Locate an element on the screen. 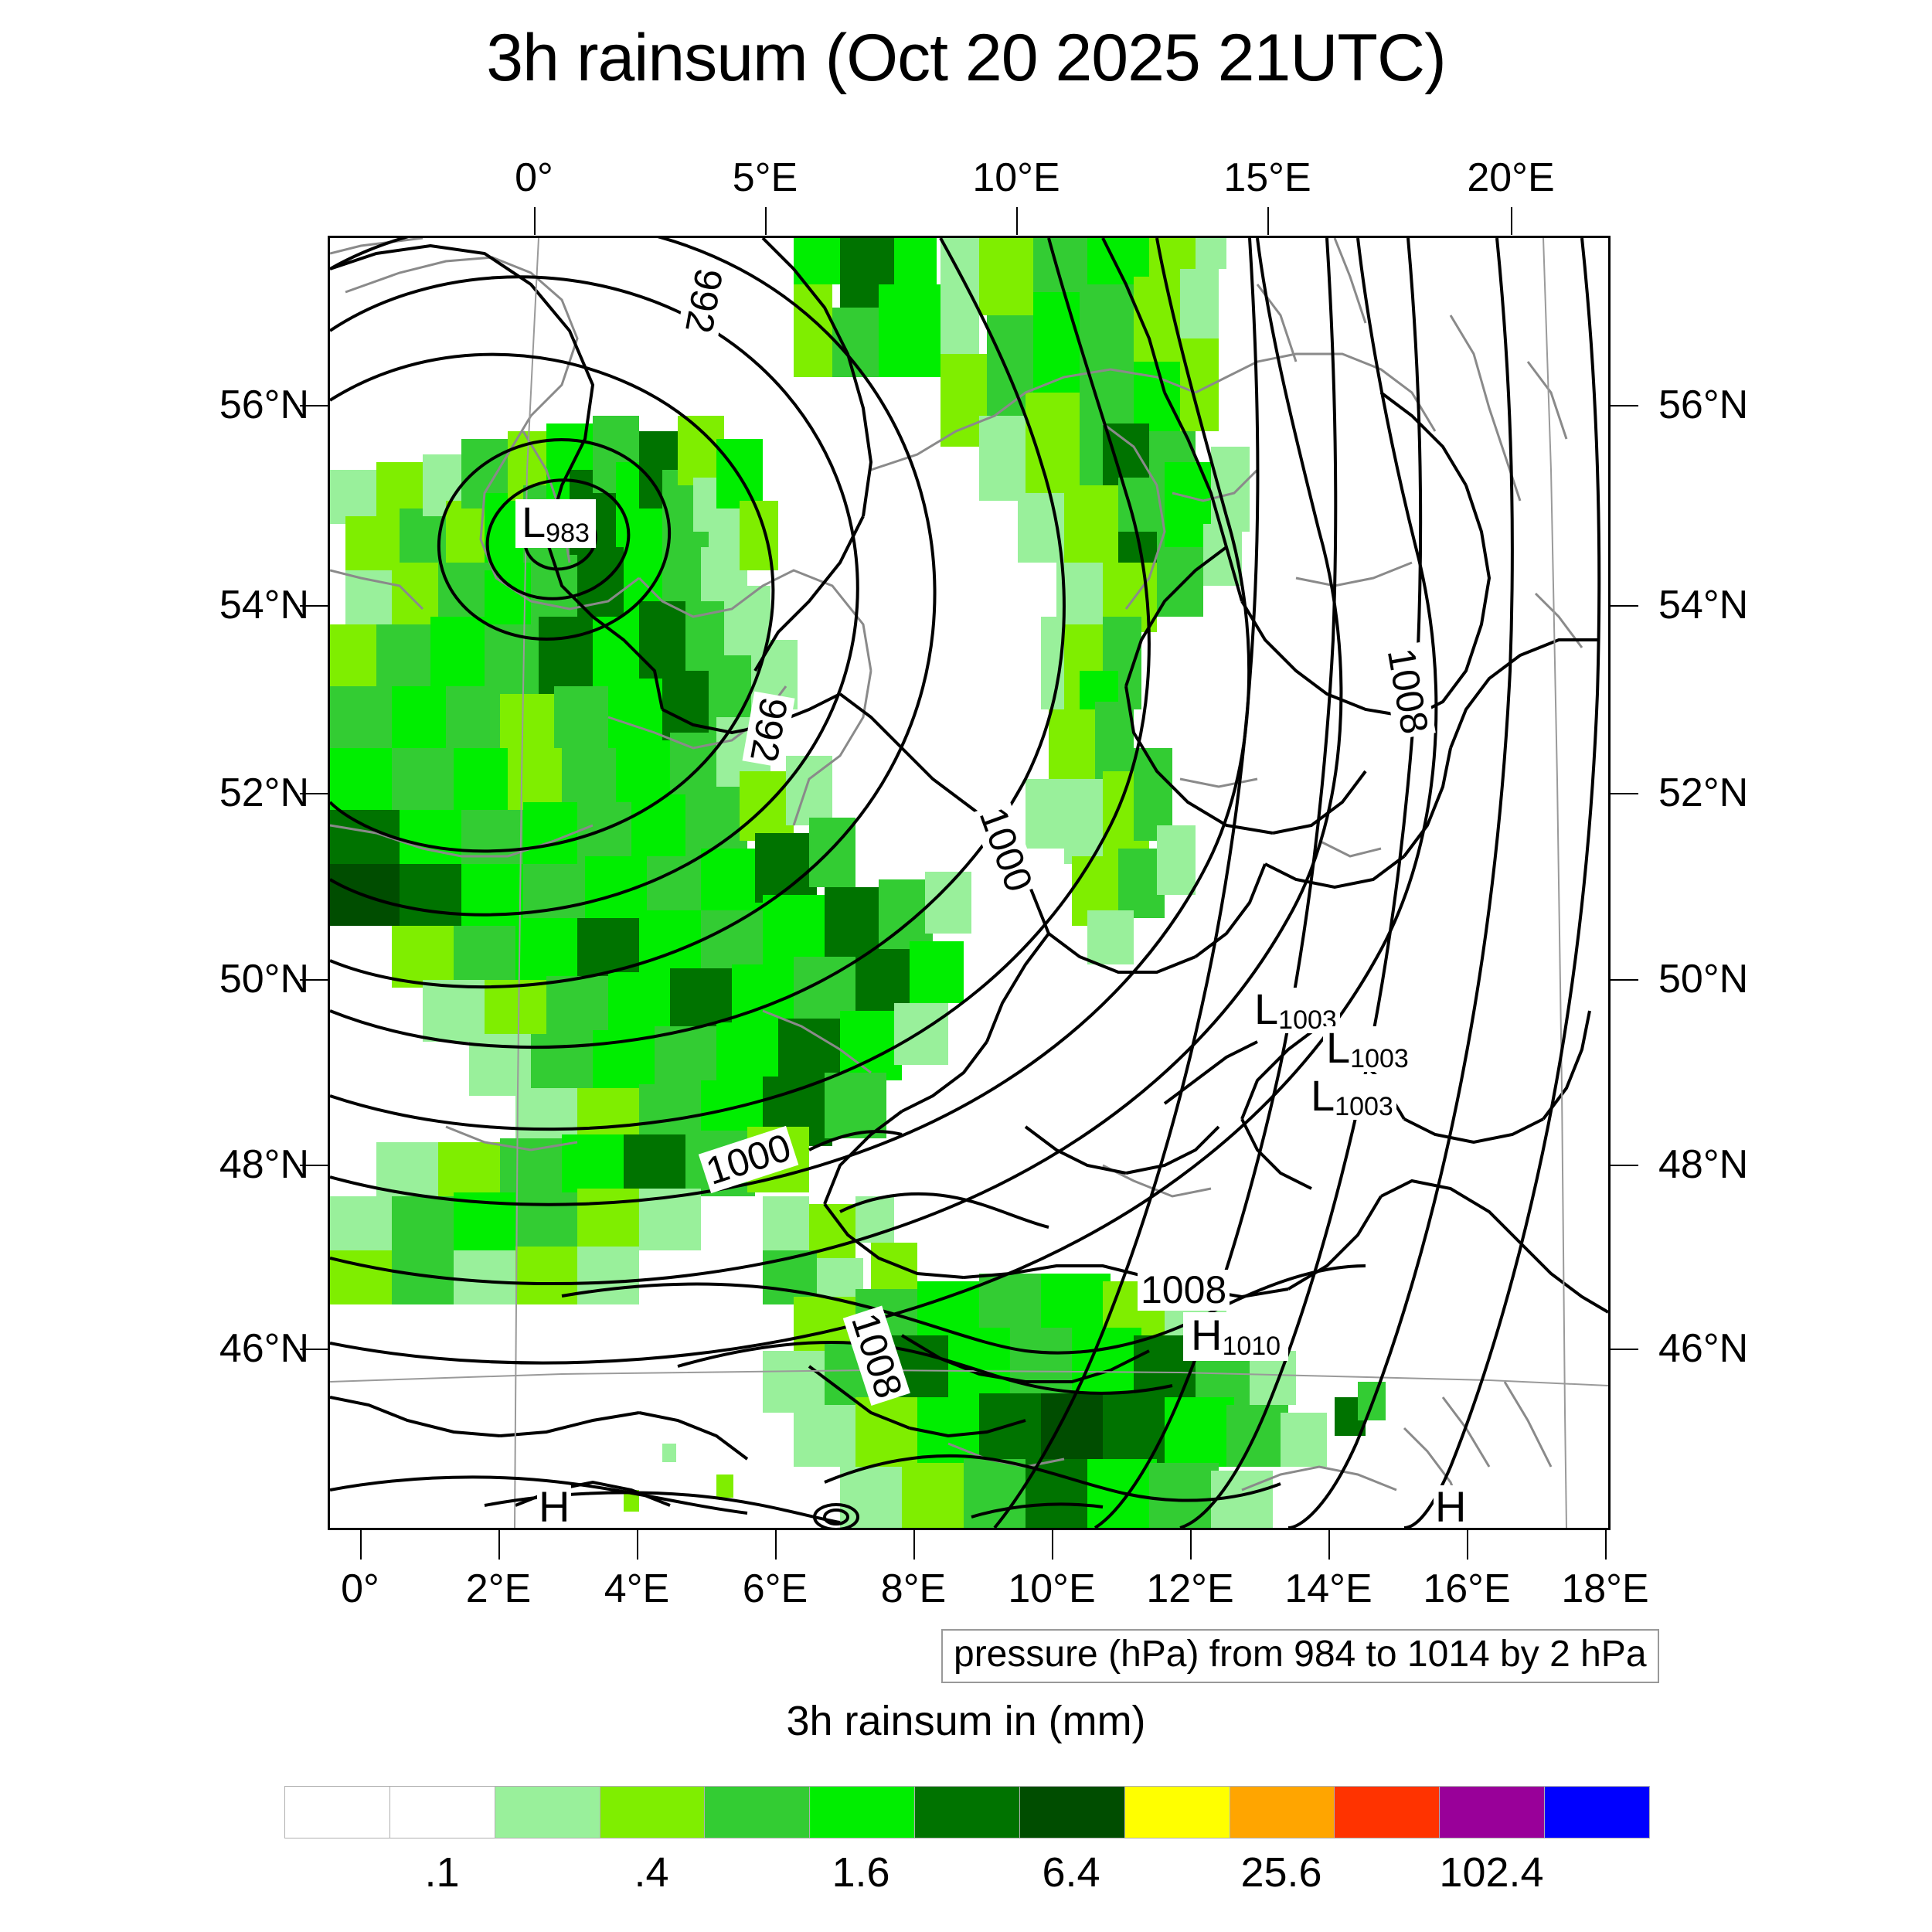  low-pressure-center-1003-c: L1003 is located at coordinates (1352, 1097).